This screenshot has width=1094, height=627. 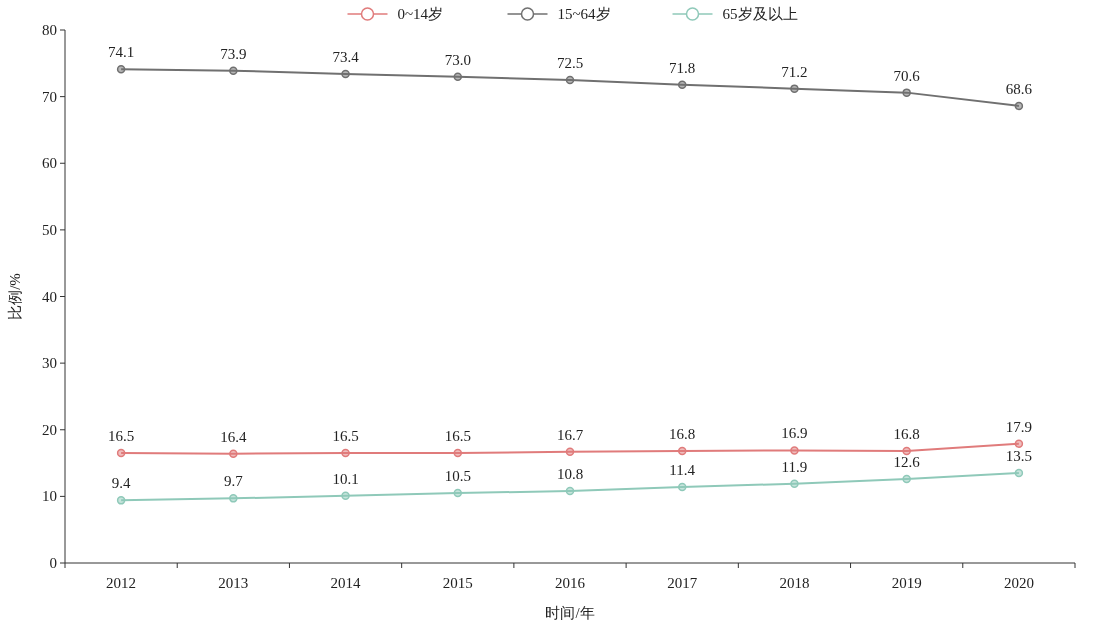 I want to click on data-label: 72.5, so click(x=570, y=62).